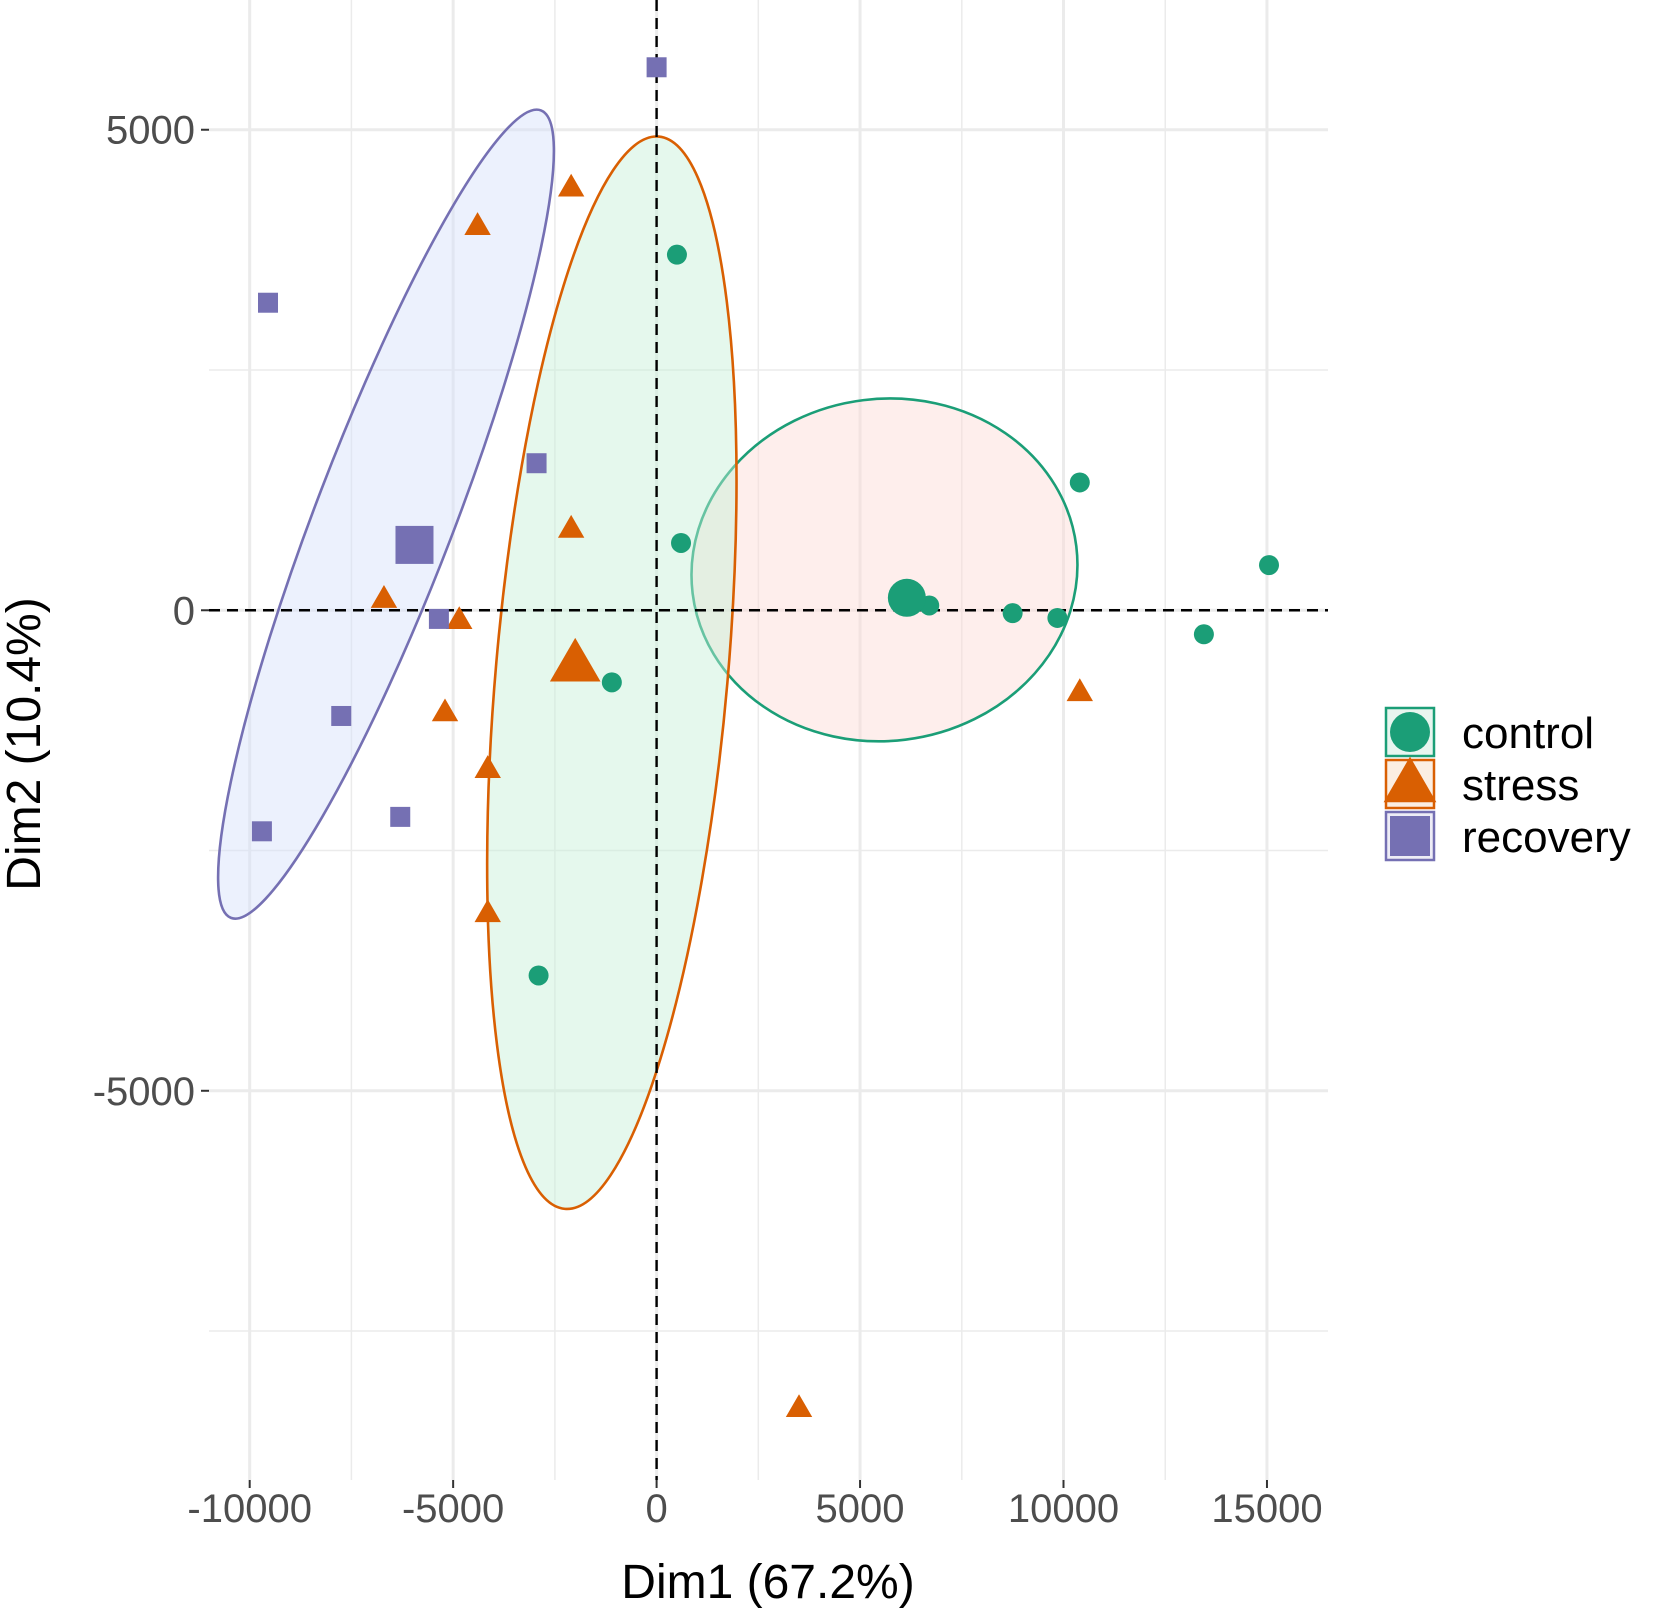 This screenshot has height=1612, width=1654. Describe the element at coordinates (144, 1092) in the screenshot. I see `y-tick-label: -5000` at that location.